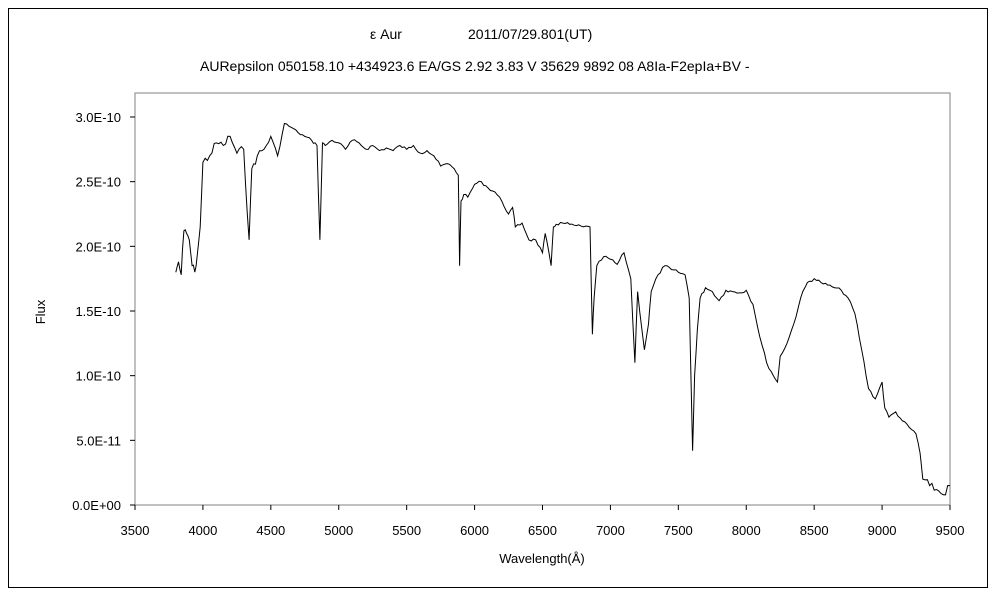 The width and height of the screenshot is (1000, 600). I want to click on x-tick-label: 8500, so click(814, 530).